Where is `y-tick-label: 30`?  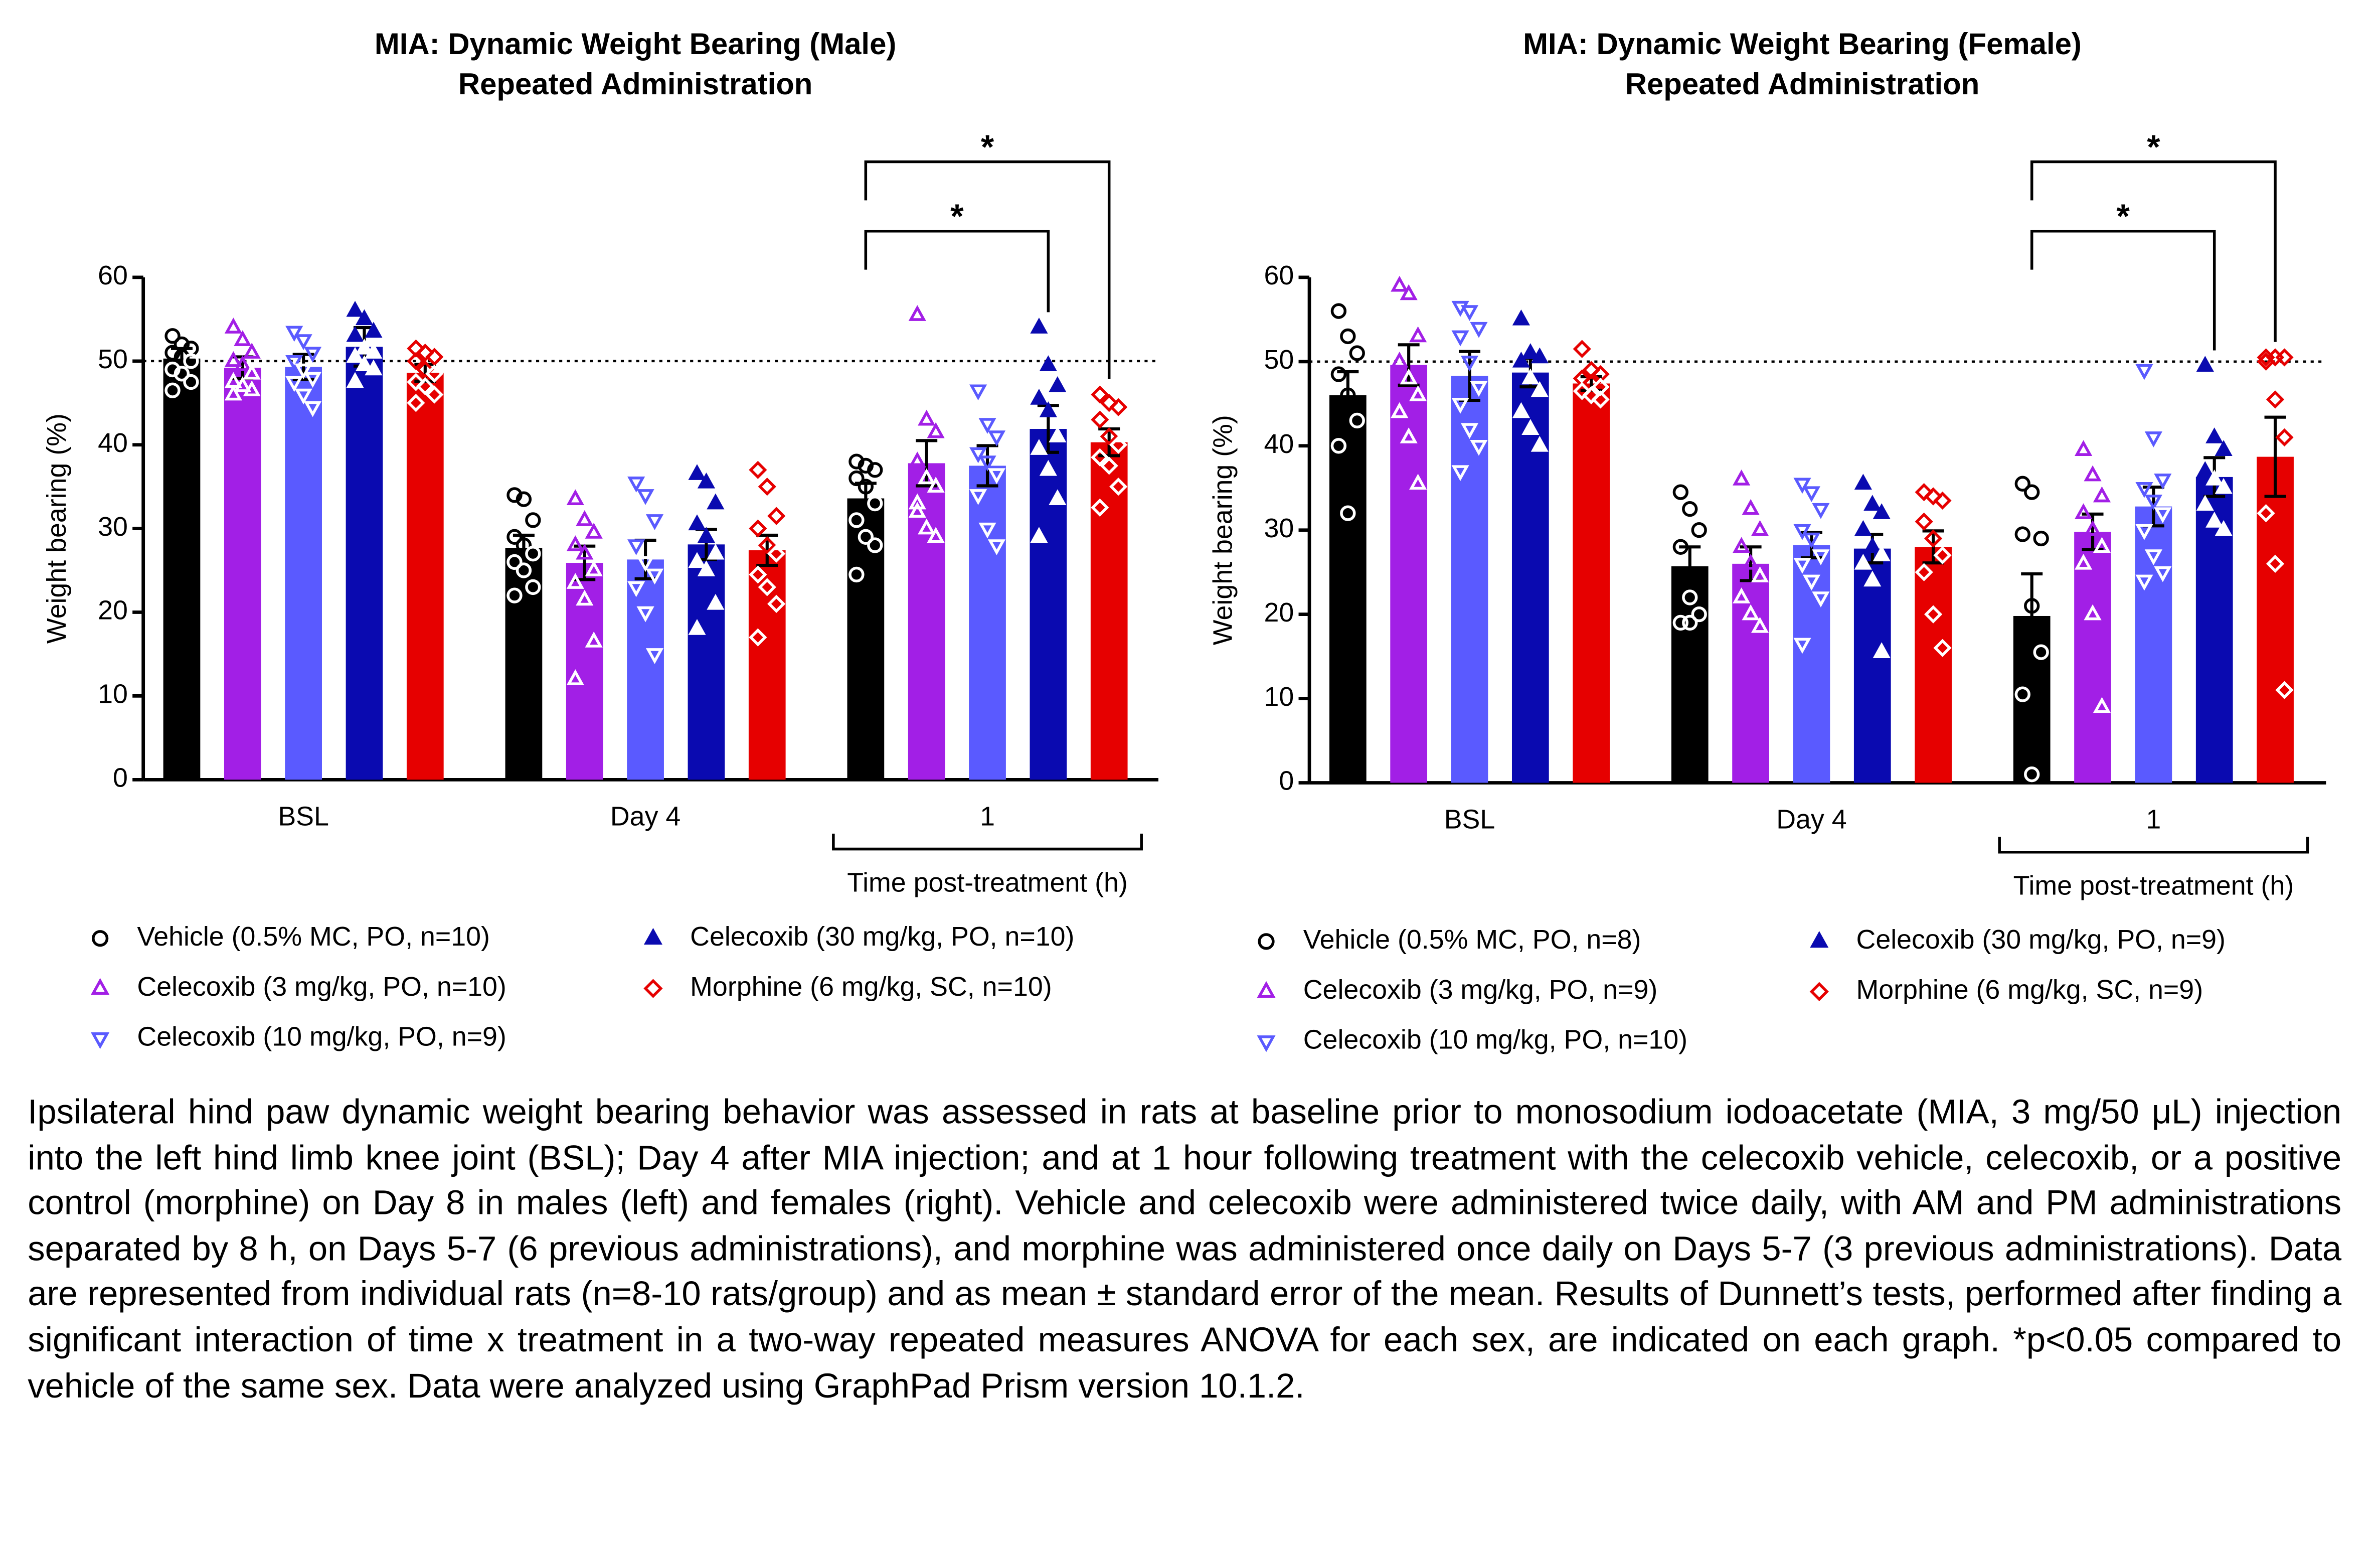 y-tick-label: 30 is located at coordinates (113, 527).